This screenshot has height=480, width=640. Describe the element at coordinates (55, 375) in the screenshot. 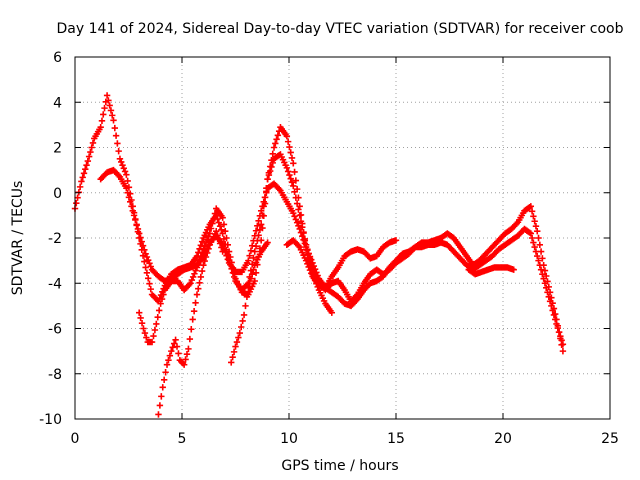

I see `y-tick-label: -8` at that location.